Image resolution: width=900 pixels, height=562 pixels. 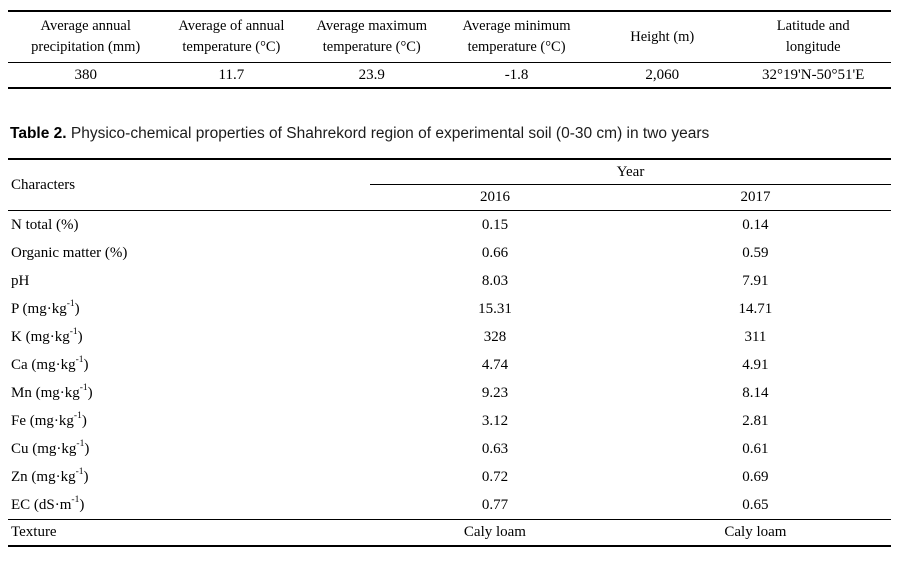 I want to click on value-2016: 9.23, so click(x=495, y=392).